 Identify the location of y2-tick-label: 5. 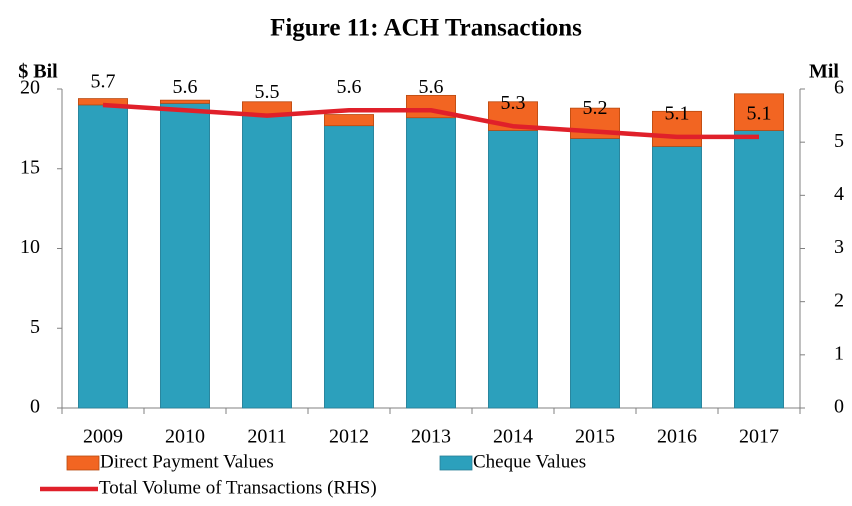
(839, 141).